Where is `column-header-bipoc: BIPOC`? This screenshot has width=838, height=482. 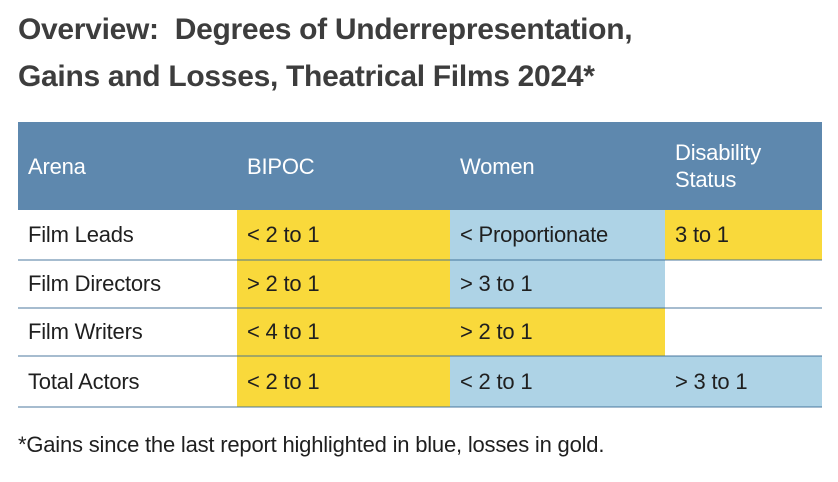
column-header-bipoc: BIPOC is located at coordinates (343, 166).